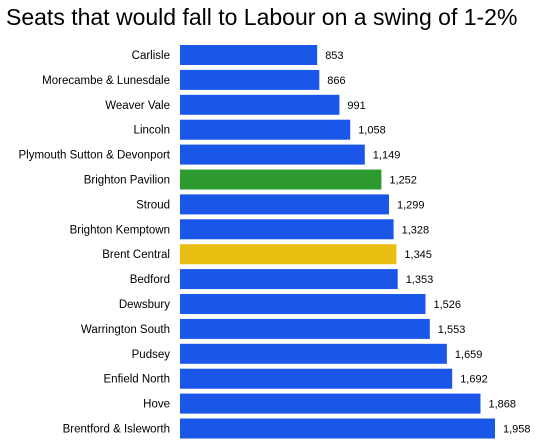  What do you see at coordinates (448, 305) in the screenshot?
I see `value-label-11: 1,526` at bounding box center [448, 305].